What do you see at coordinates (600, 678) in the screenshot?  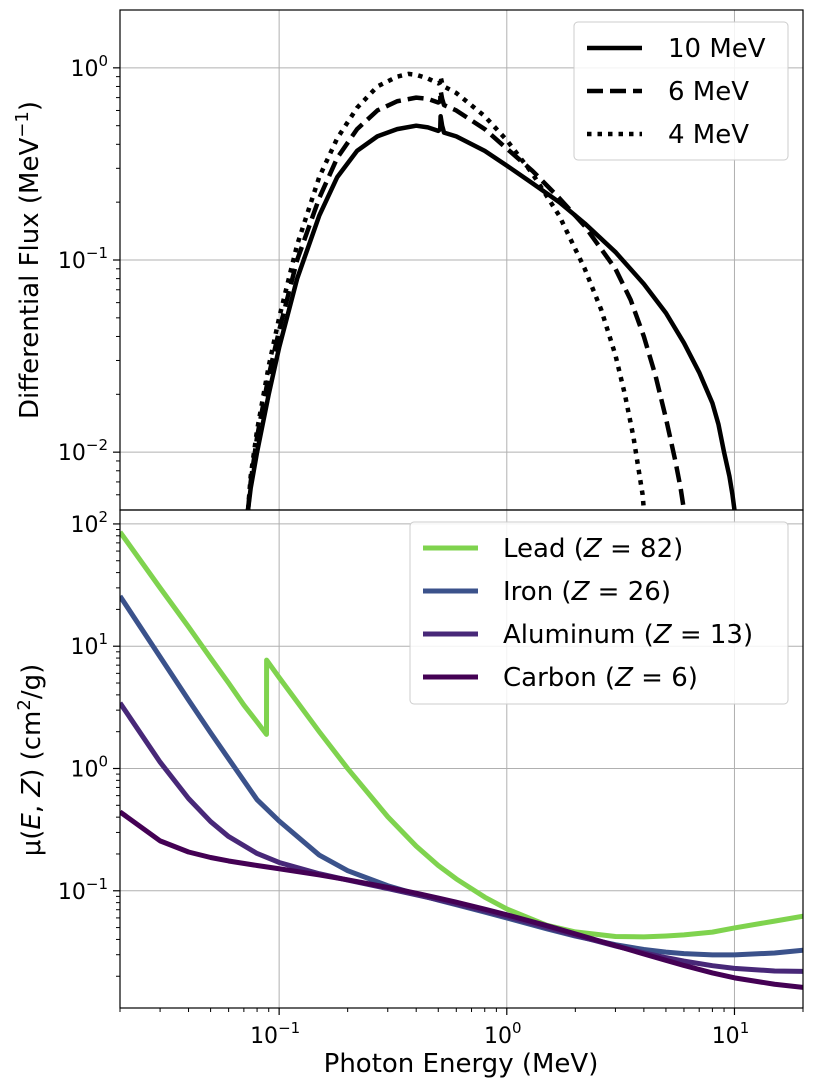 I see `legend-label-carbon: Carbon (Z = 6)` at bounding box center [600, 678].